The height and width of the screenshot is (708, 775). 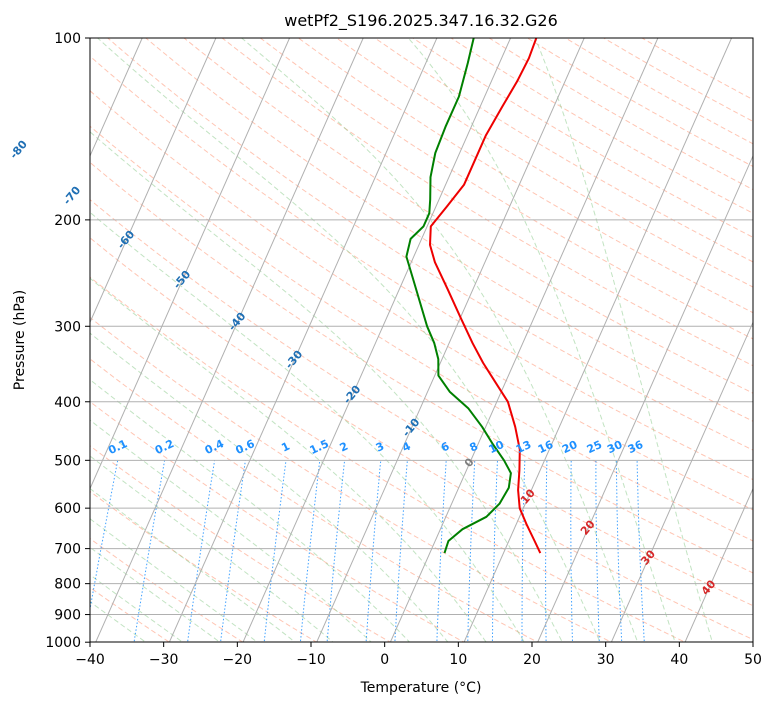 What do you see at coordinates (421, 688) in the screenshot?
I see `x-axis-label: Temperature (°C)` at bounding box center [421, 688].